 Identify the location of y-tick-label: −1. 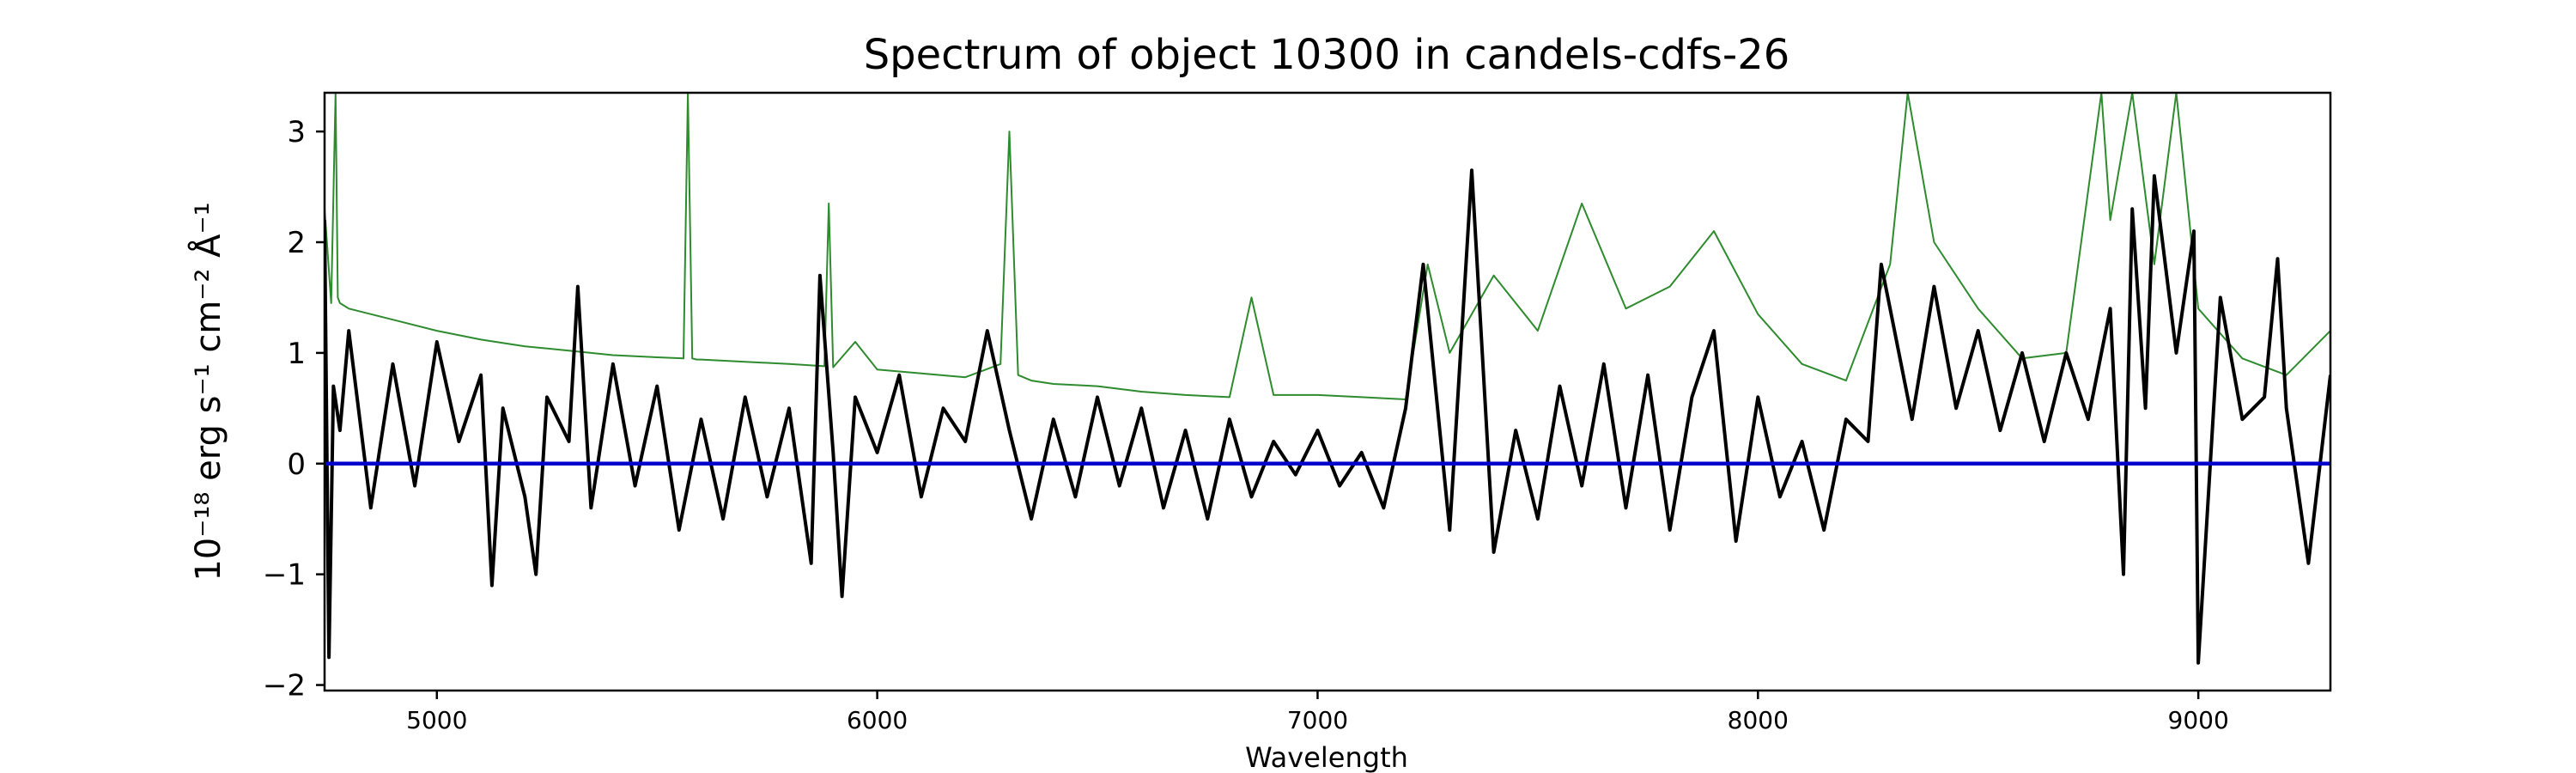
(284, 575).